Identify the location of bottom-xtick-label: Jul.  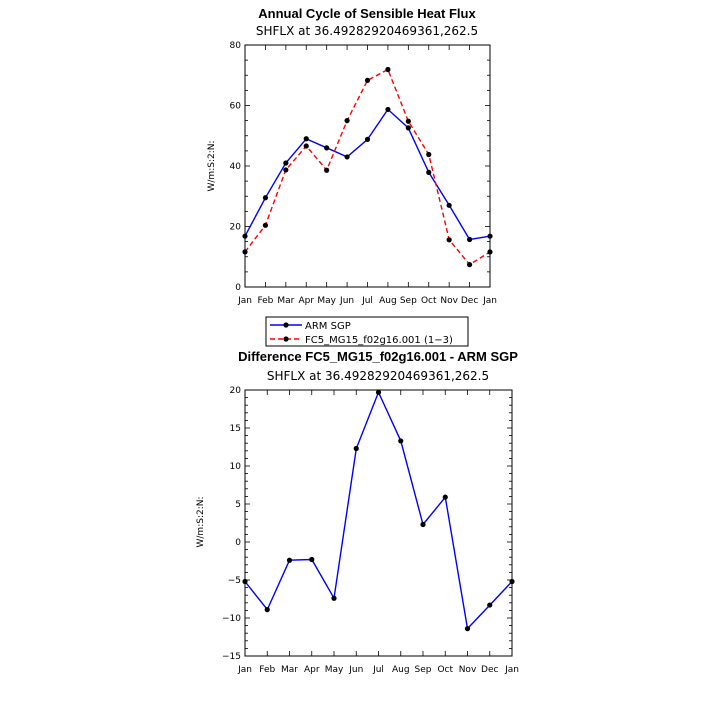
(378, 670).